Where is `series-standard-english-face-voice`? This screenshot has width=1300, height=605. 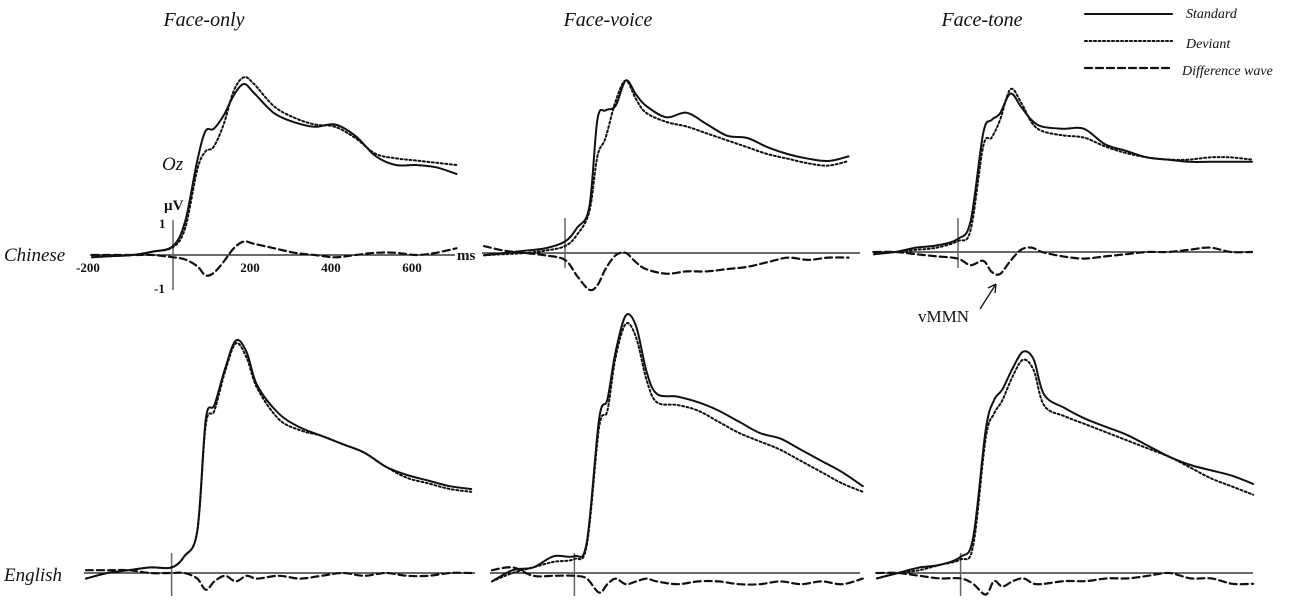 series-standard-english-face-voice is located at coordinates (677, 448).